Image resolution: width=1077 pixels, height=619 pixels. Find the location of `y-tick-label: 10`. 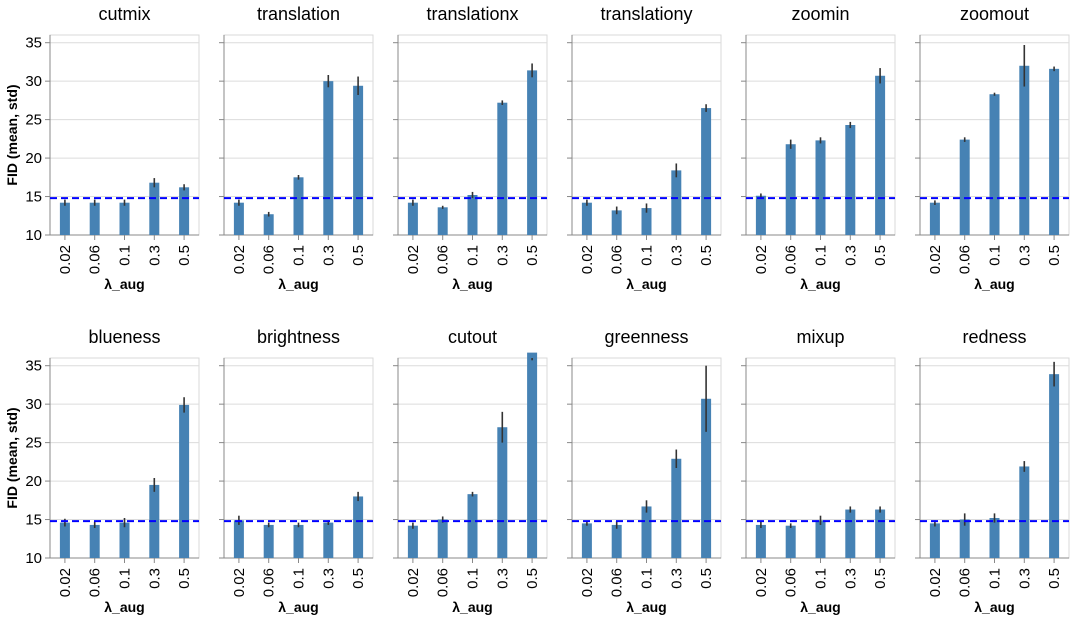

y-tick-label: 10 is located at coordinates (33, 235).